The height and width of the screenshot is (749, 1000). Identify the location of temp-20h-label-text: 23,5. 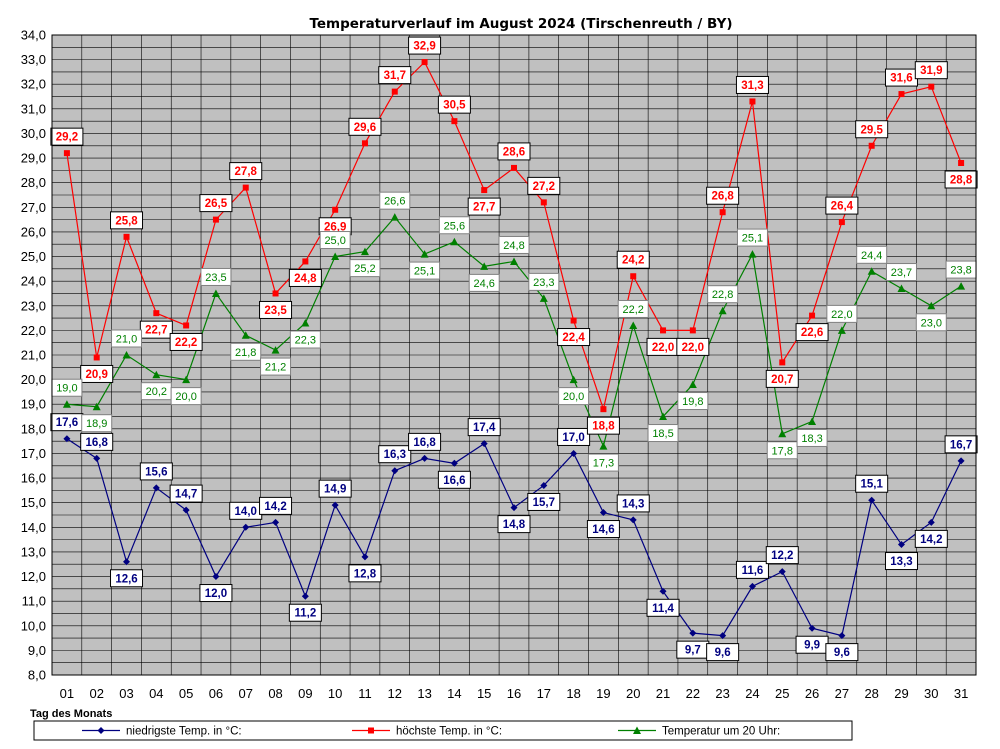
(215, 278).